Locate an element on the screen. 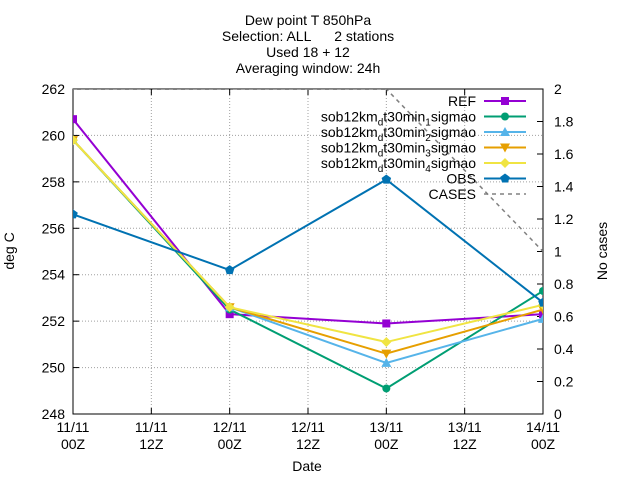  y-tick-label: 254 is located at coordinates (54, 275).